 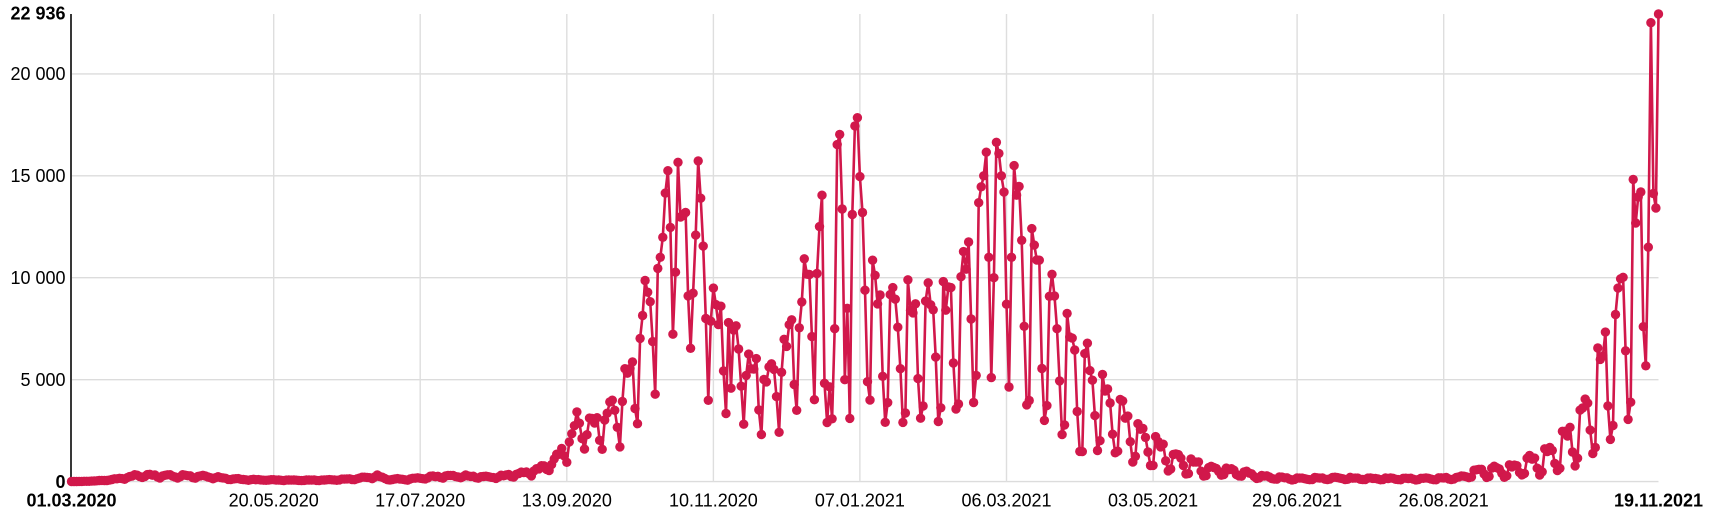 I want to click on svg-text: 03.05.2021, so click(x=1153, y=501).